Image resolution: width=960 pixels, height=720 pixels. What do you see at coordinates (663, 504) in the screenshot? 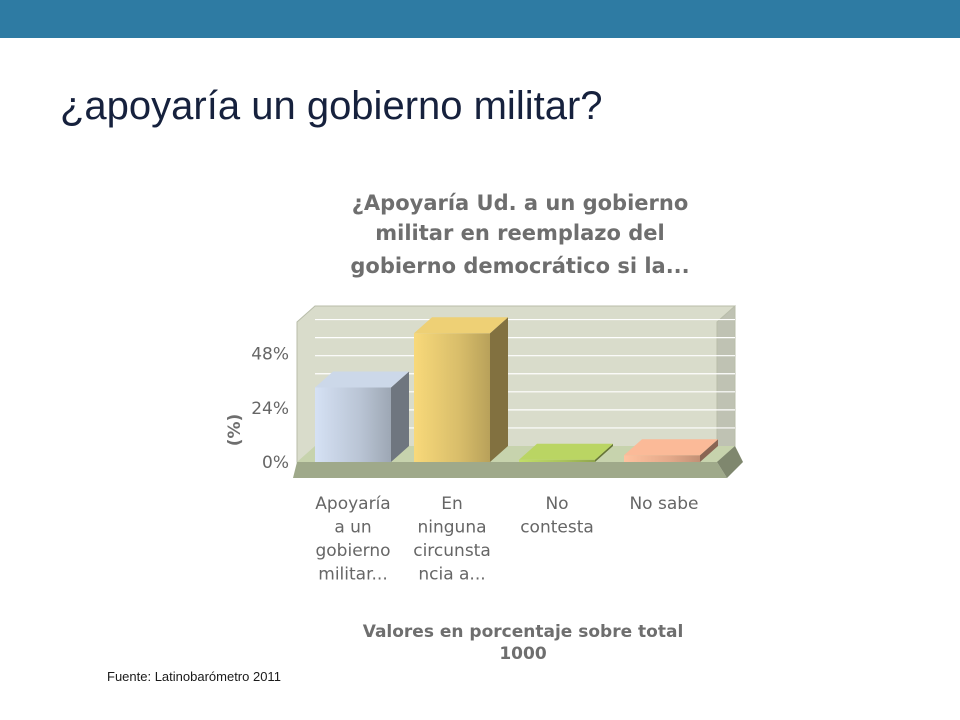
I see `x-category-label: No sabe` at bounding box center [663, 504].